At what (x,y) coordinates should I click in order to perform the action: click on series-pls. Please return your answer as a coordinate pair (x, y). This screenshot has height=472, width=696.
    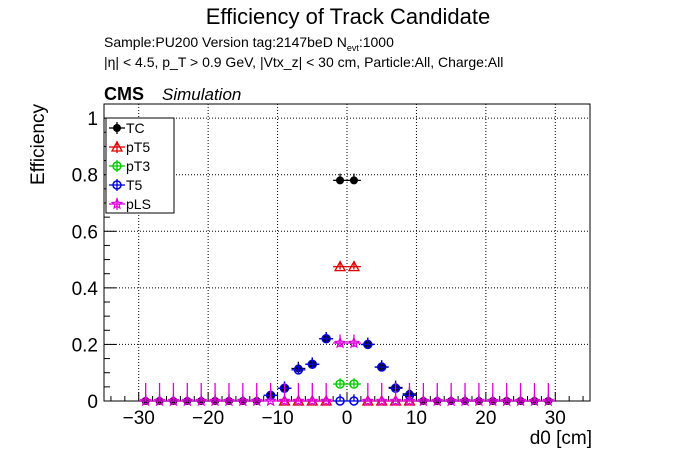
    Looking at the image, I should click on (347, 370).